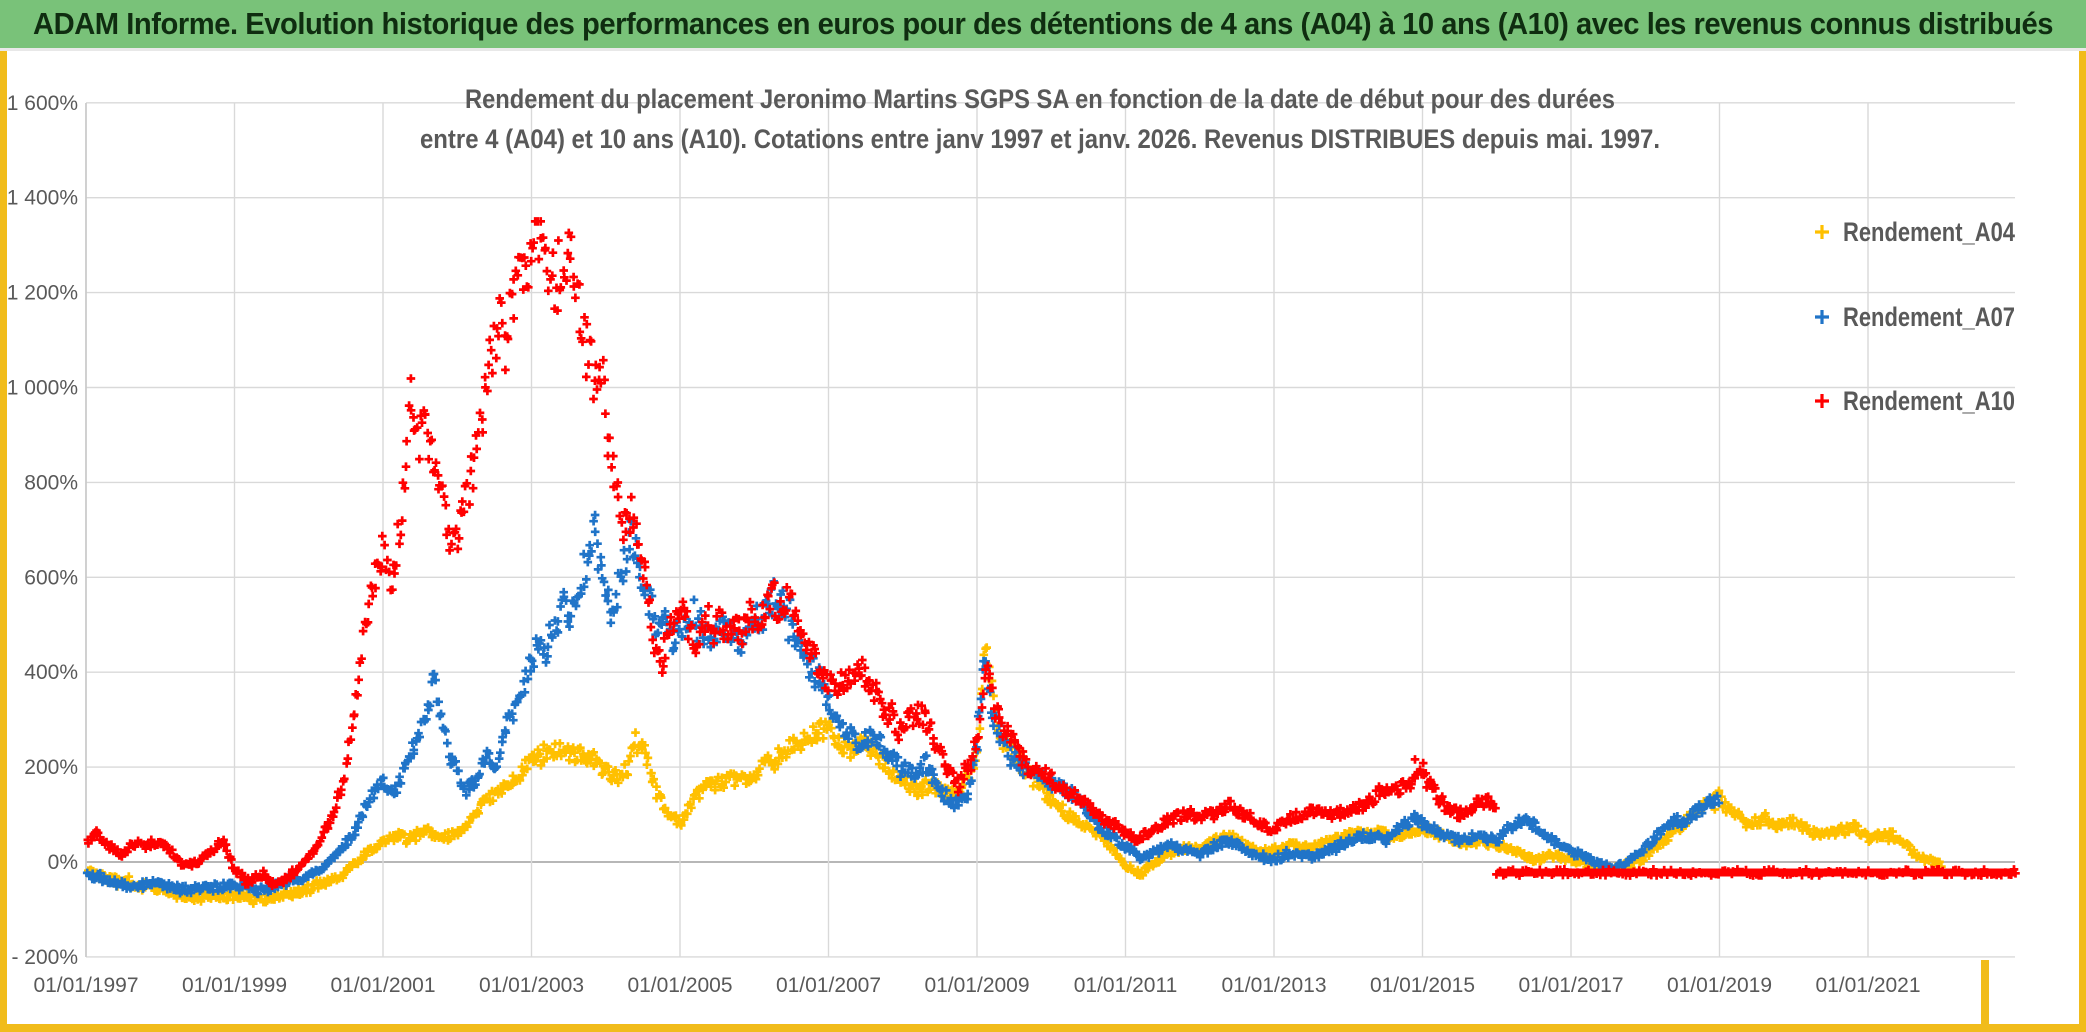  Describe the element at coordinates (234, 985) in the screenshot. I see `x-tick-label: 01/01/1999` at that location.